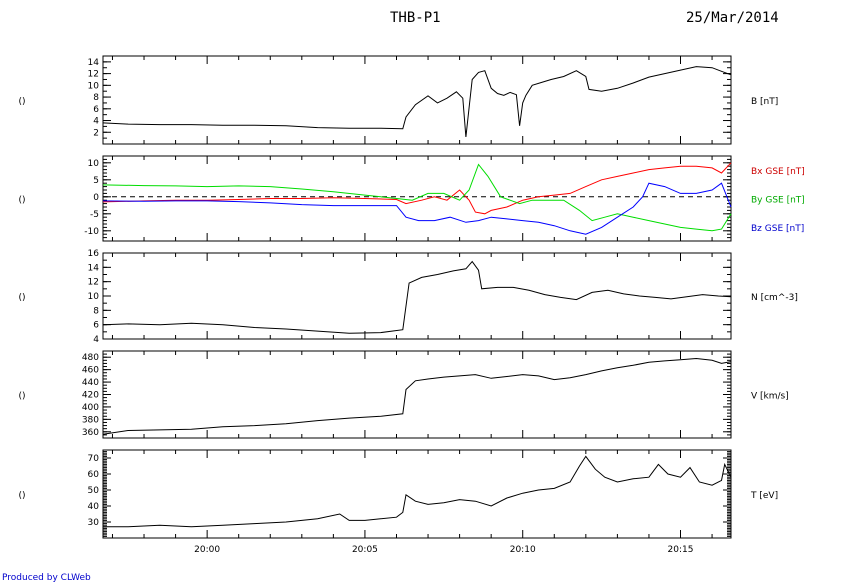 This screenshot has width=864, height=584. What do you see at coordinates (94, 507) in the screenshot?
I see `y-tick-label: 40` at bounding box center [94, 507].